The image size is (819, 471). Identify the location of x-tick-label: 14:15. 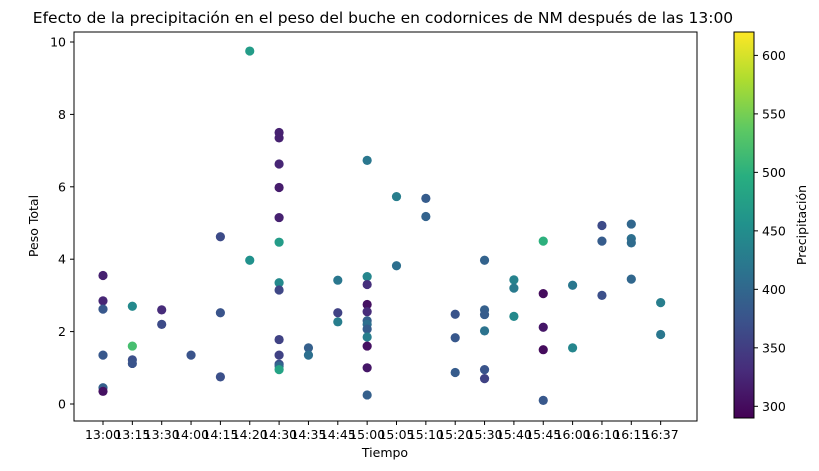
(220, 434).